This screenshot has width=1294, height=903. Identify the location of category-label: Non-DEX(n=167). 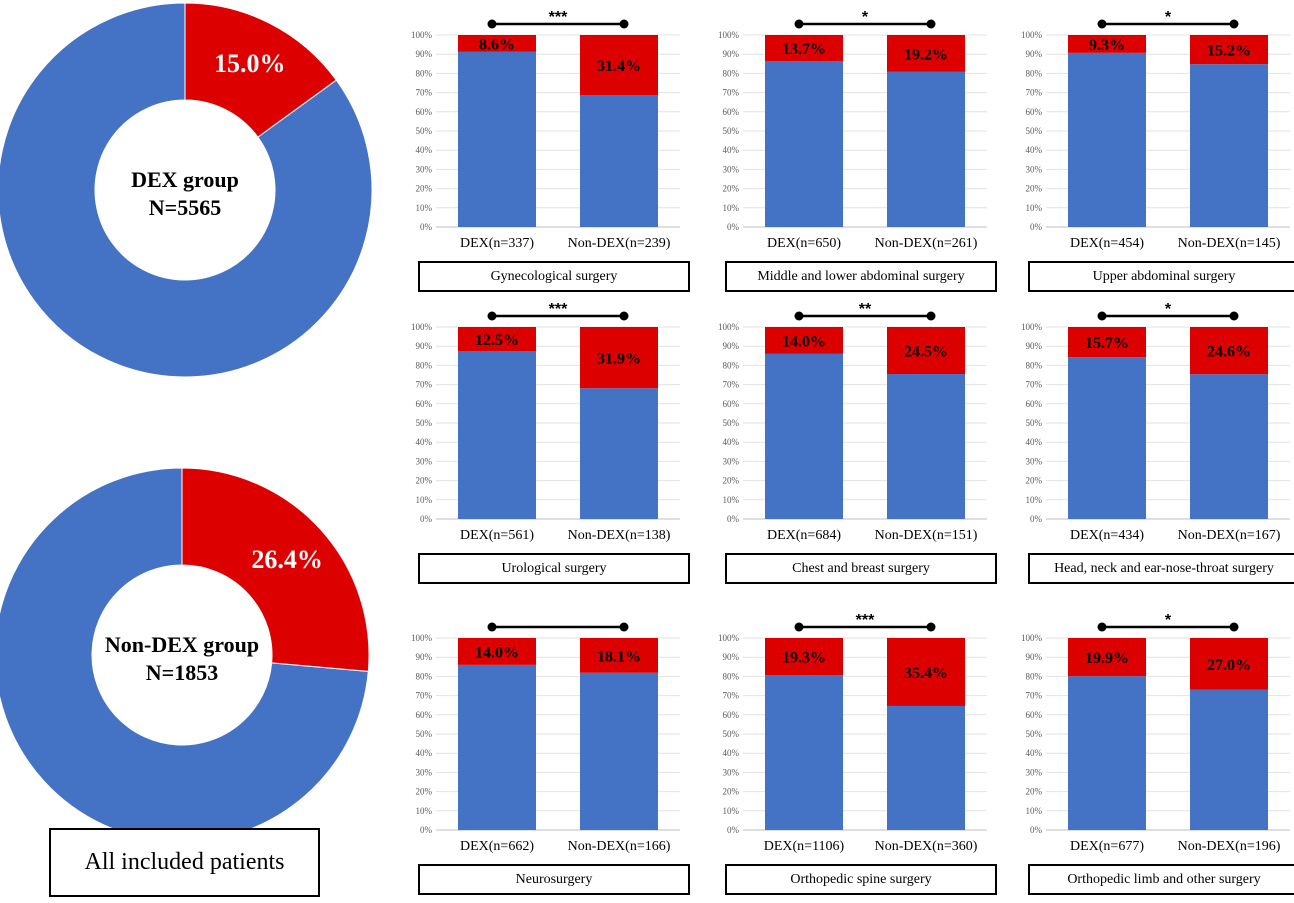
(1229, 535).